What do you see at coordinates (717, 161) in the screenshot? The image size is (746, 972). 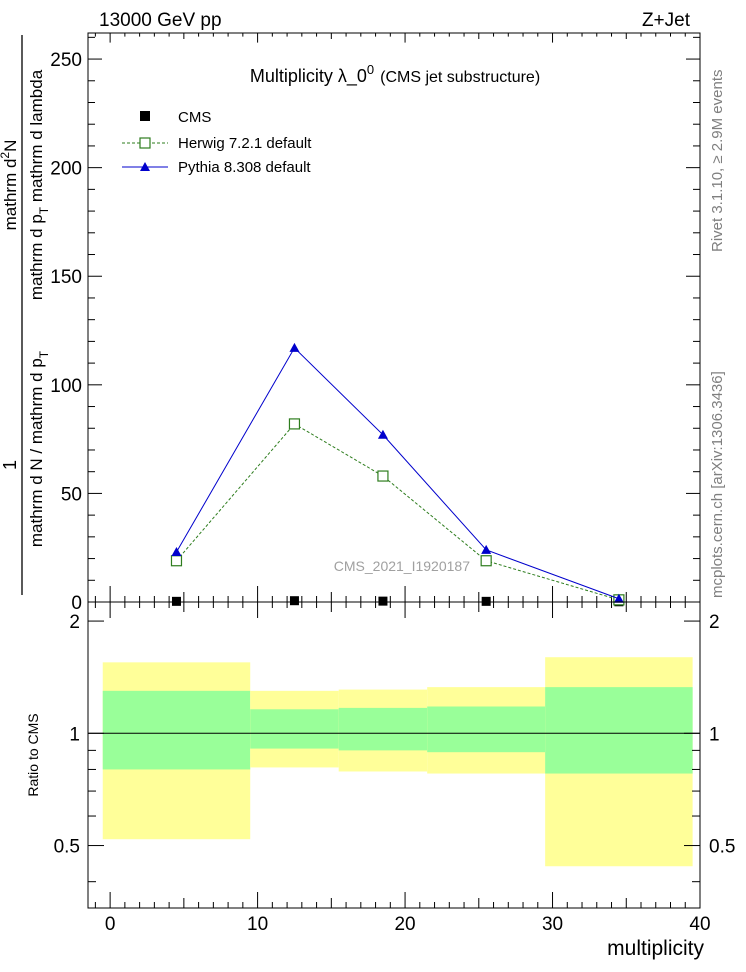 I see `rivet-label: Rivet 3.1.10, ≥ 2.9M events` at bounding box center [717, 161].